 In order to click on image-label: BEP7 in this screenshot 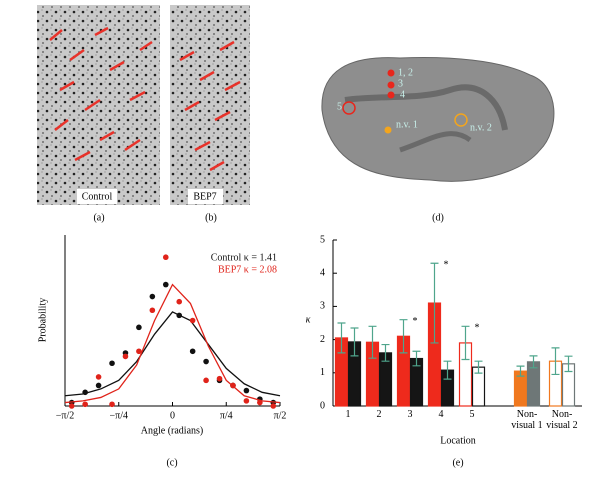, I will do `click(204, 196)`.